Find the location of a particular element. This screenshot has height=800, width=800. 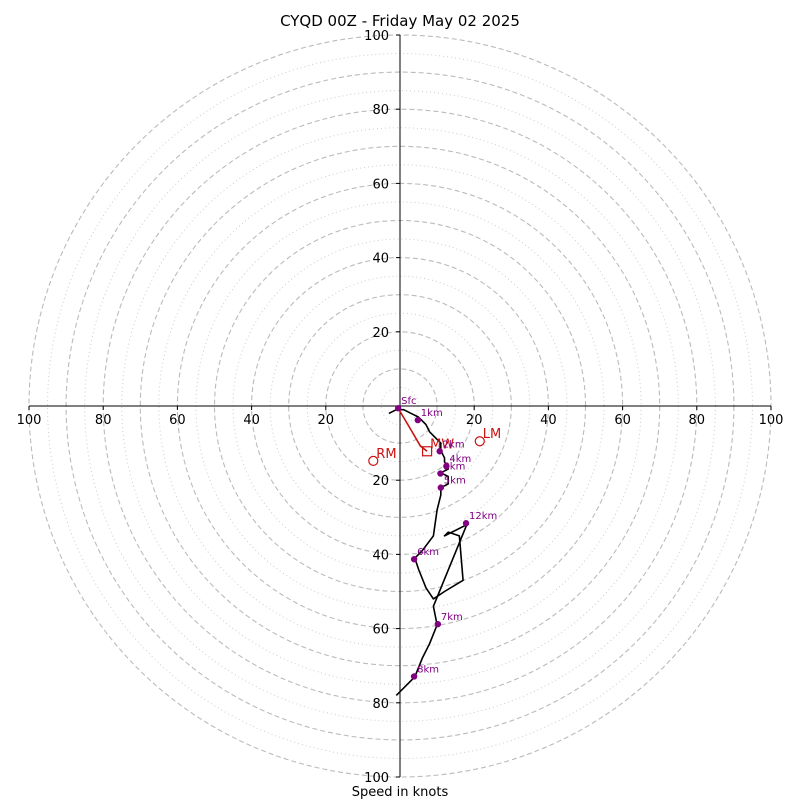

hodograph-trace is located at coordinates (428, 552).